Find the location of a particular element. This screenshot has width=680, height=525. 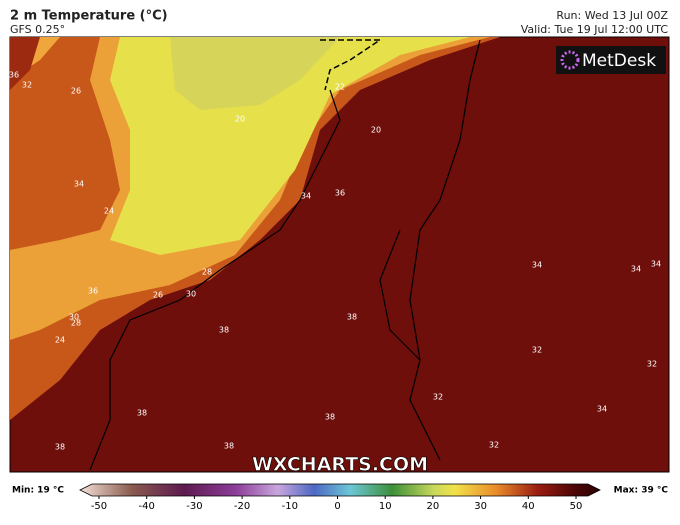

tick-label: 50 is located at coordinates (576, 506).